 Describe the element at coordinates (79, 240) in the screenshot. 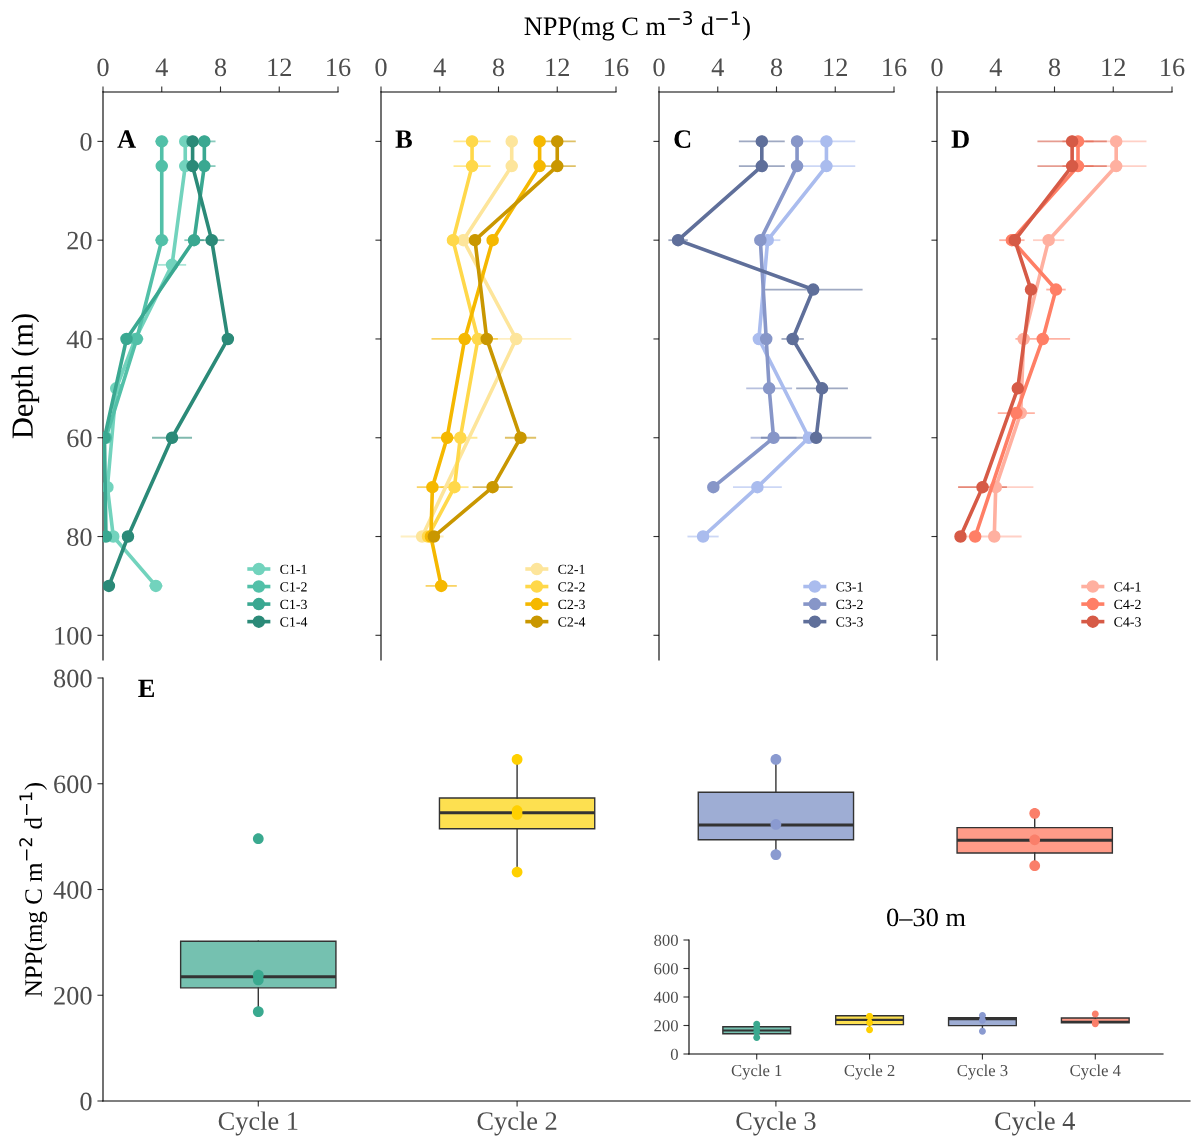

I see `y-tick-label: 20` at that location.